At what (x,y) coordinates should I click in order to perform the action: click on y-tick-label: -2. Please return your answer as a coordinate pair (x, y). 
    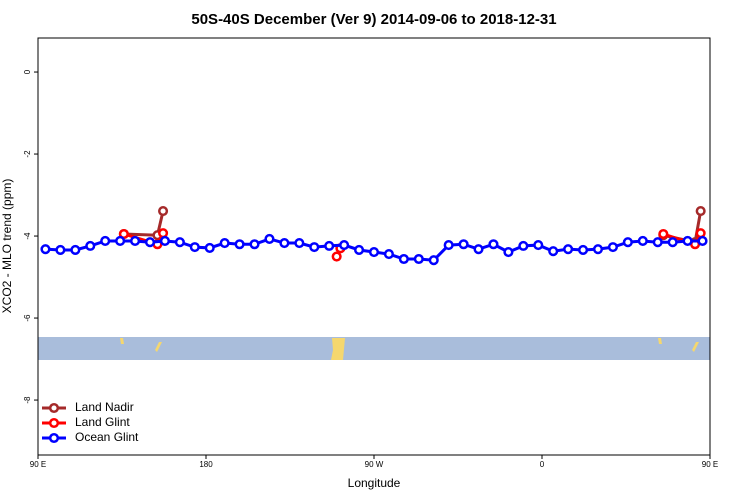
    Looking at the image, I should click on (27, 154).